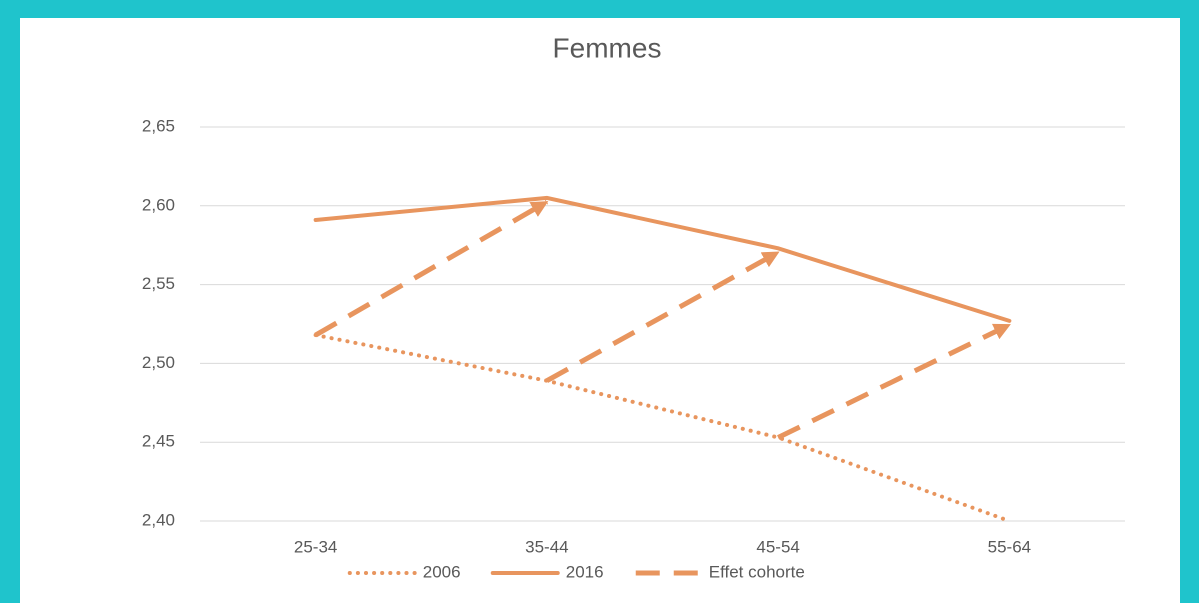 The height and width of the screenshot is (603, 1199). Describe the element at coordinates (158, 204) in the screenshot. I see `y-tick-label: 2,60` at that location.